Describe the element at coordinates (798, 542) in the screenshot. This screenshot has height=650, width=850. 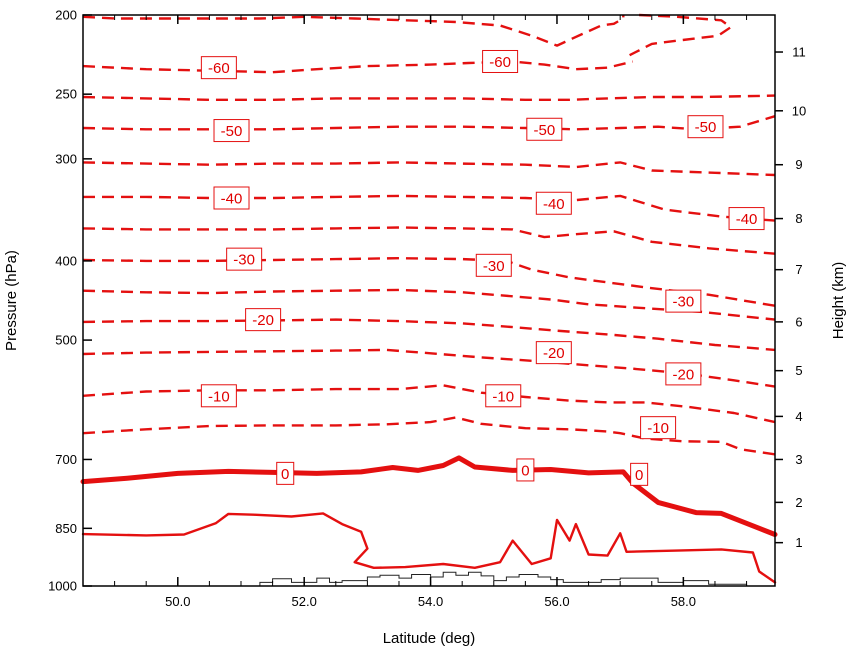
I see `y2-tick-label: 1` at that location.